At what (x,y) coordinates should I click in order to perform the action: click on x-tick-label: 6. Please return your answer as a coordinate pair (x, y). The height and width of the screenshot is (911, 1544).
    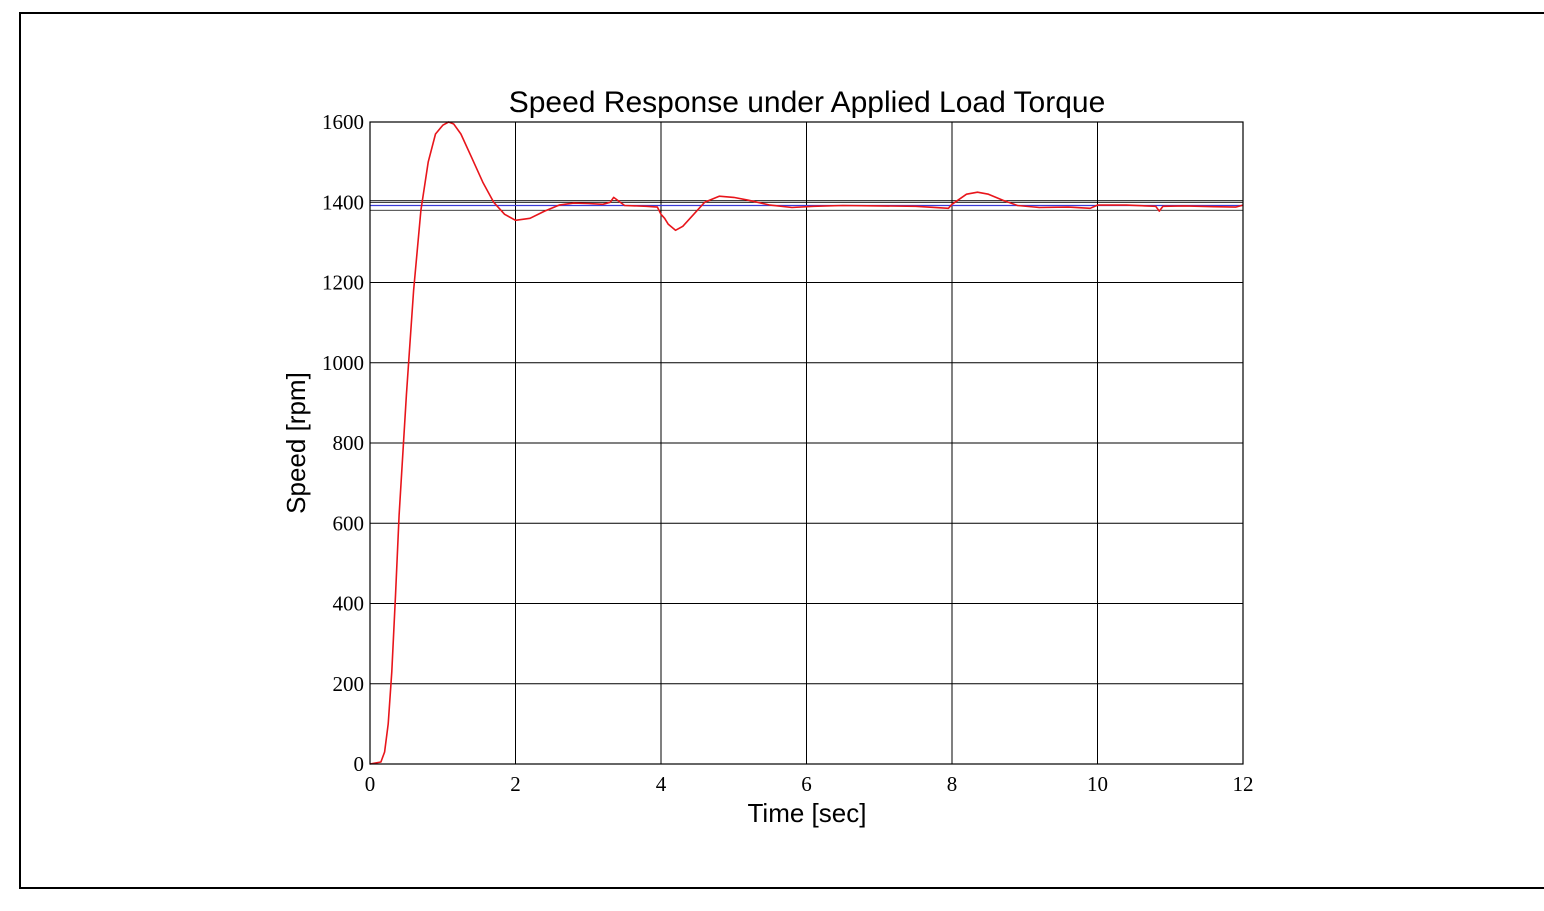
    Looking at the image, I should click on (806, 784).